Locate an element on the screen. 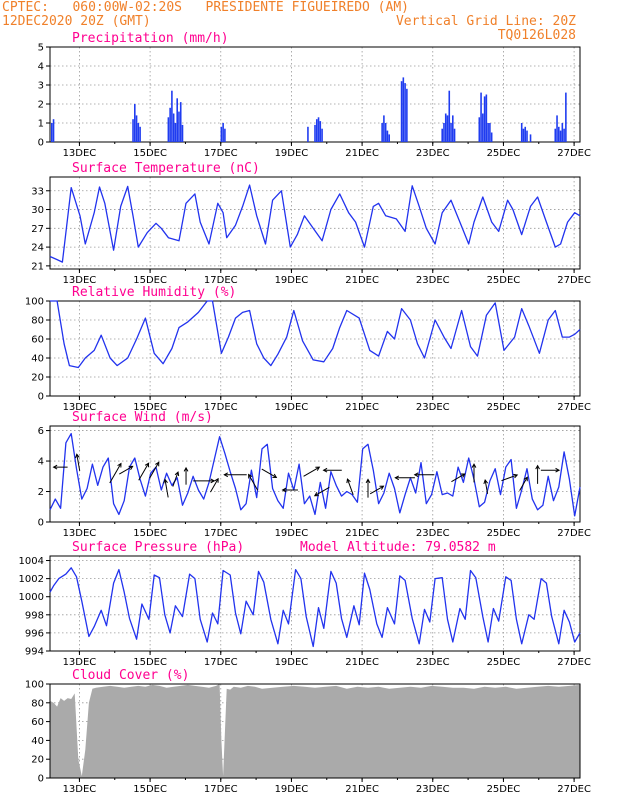 Image resolution: width=618 pixels, height=800 pixels. pressure-xtick-label-6: 25DEC is located at coordinates (504, 662).